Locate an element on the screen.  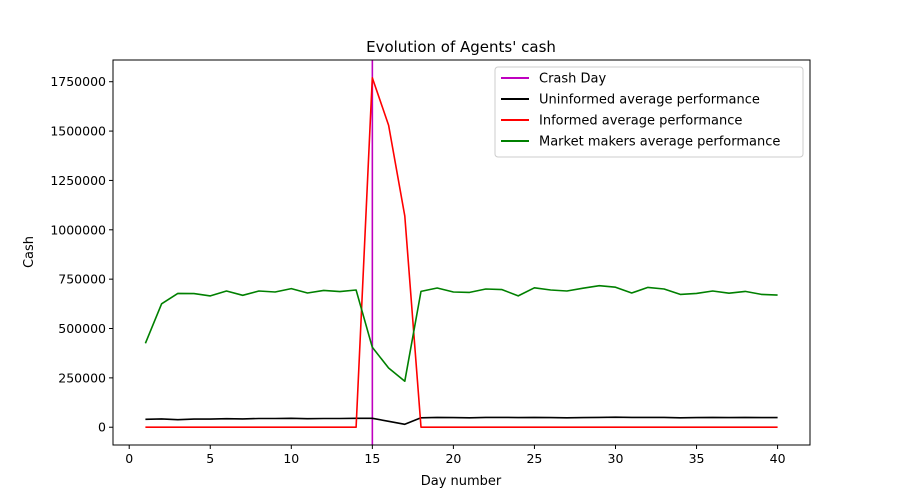
y-tick-label: 250000 is located at coordinates (82, 377).